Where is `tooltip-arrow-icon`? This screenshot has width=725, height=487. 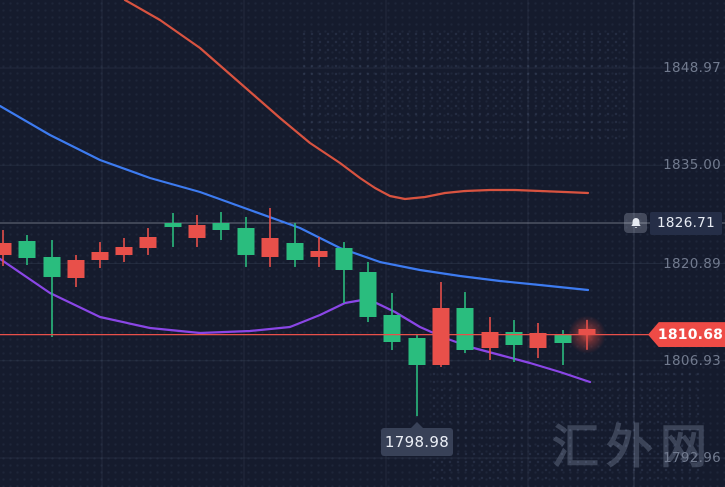
tooltip-arrow-icon is located at coordinates (417, 425).